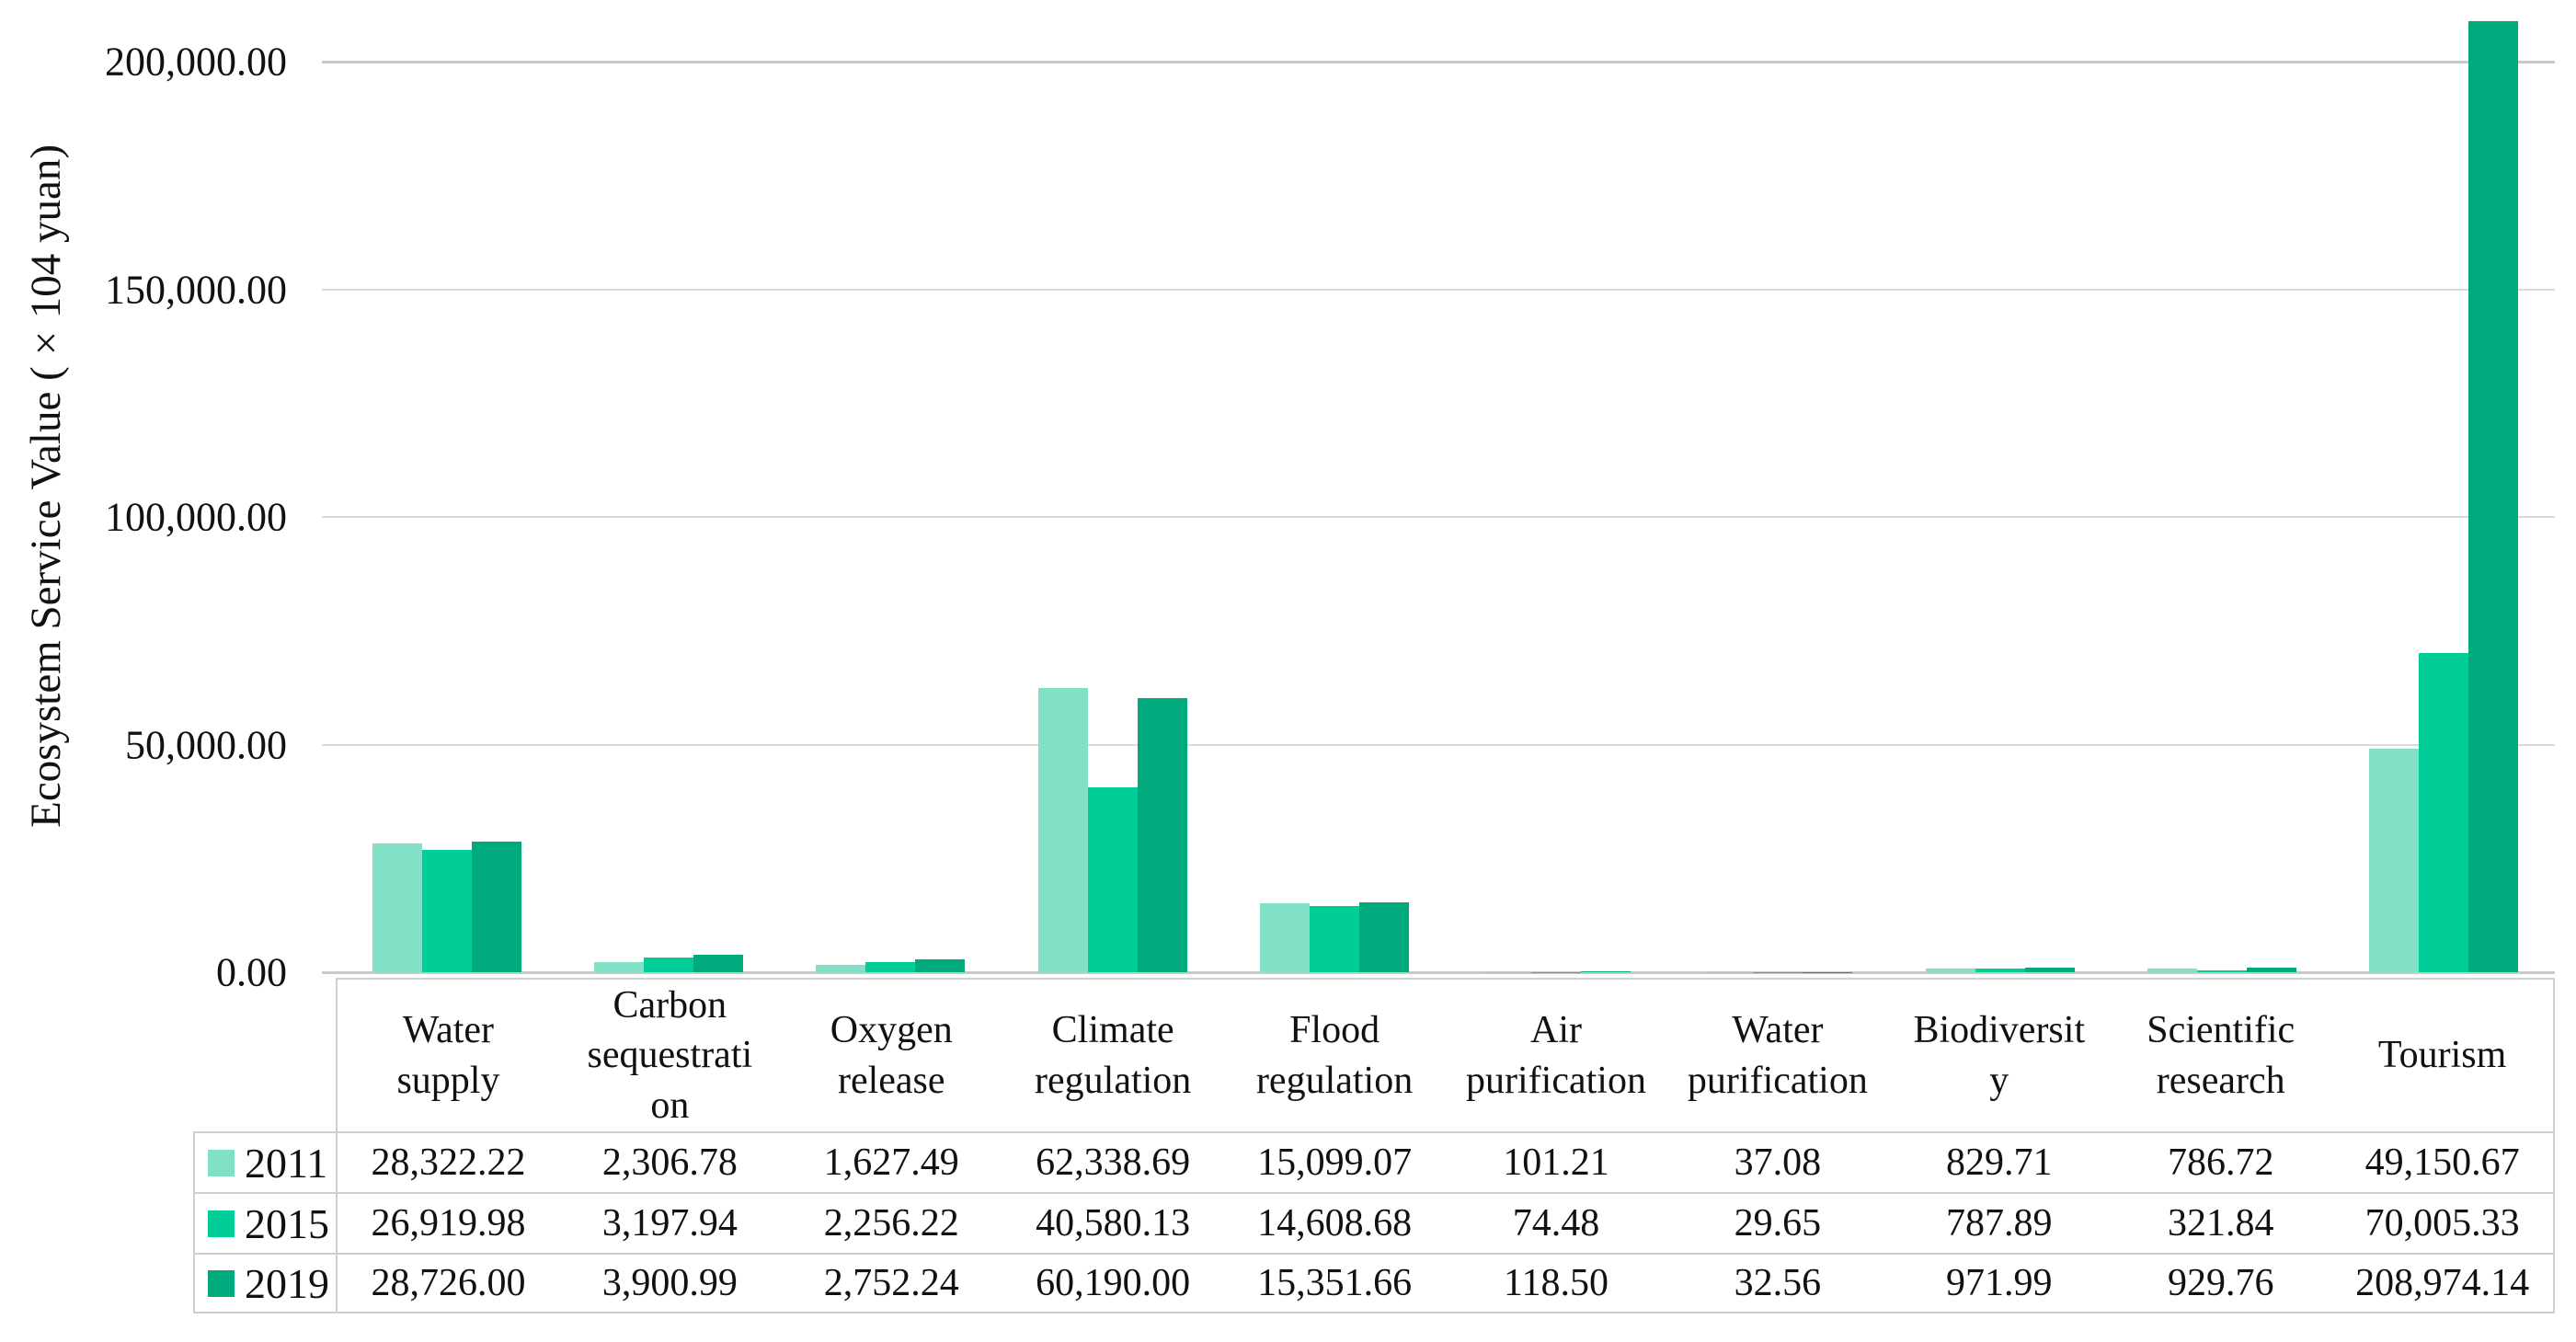 The height and width of the screenshot is (1342, 2576). I want to click on table-cell: 2,256.22, so click(891, 1224).